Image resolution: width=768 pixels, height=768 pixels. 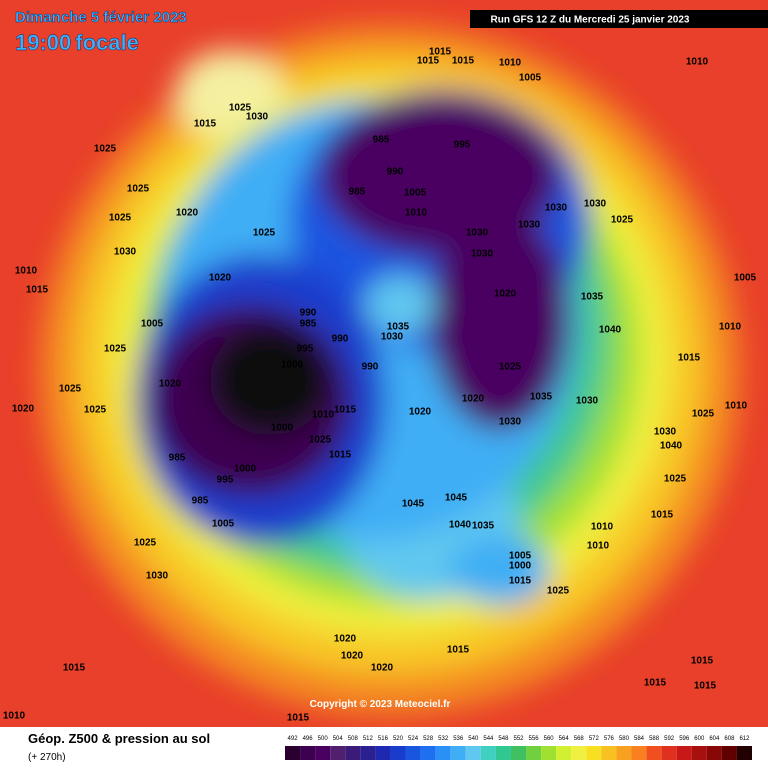 What do you see at coordinates (729, 739) in the screenshot?
I see `colorbar-tick-label: 608` at bounding box center [729, 739].